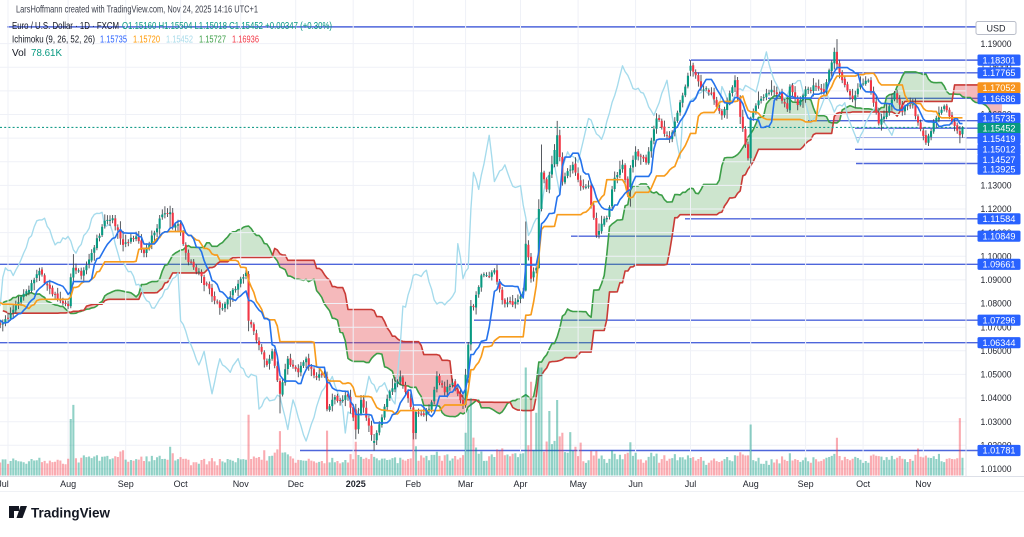  I want to click on svg-text: 1.01000, so click(996, 469).